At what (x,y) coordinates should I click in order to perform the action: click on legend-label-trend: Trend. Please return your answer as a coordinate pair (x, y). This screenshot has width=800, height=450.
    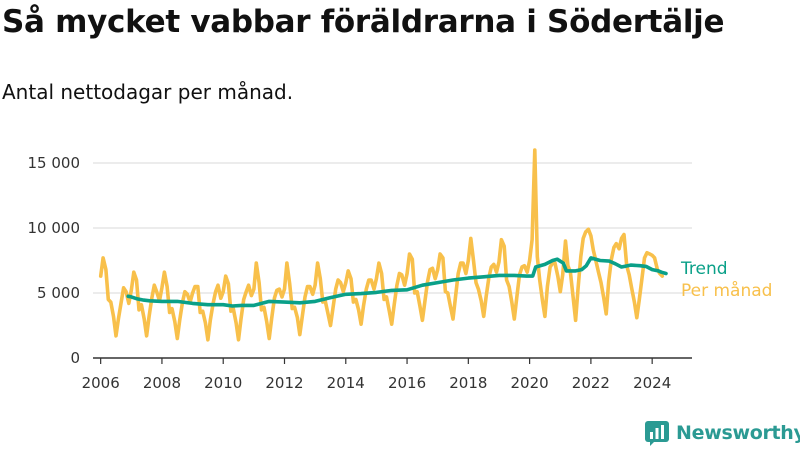
    Looking at the image, I should click on (704, 269).